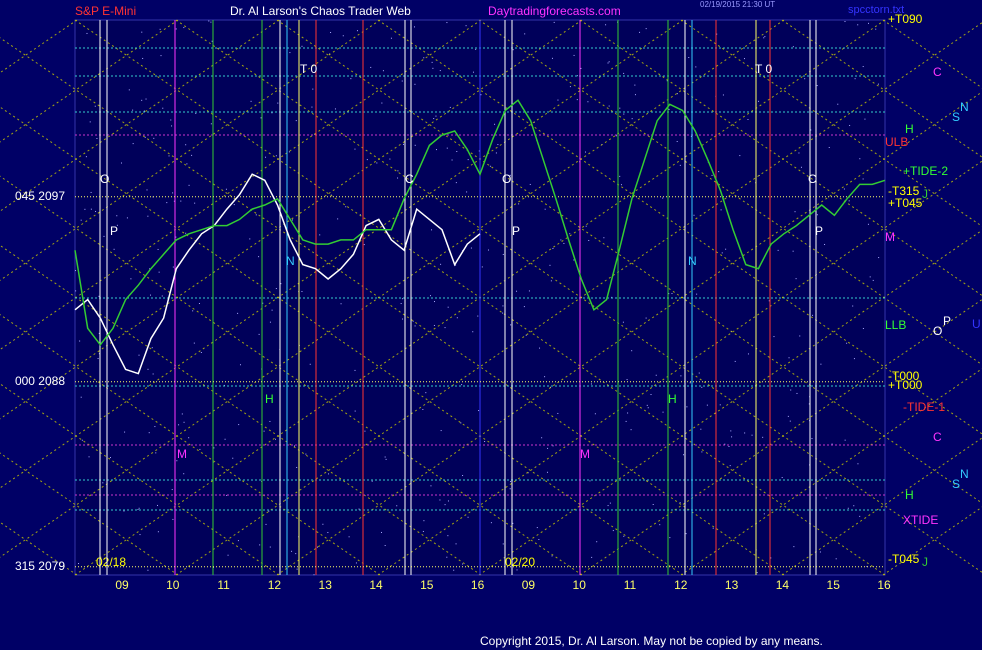  What do you see at coordinates (925, 562) in the screenshot?
I see `annotation: J` at bounding box center [925, 562].